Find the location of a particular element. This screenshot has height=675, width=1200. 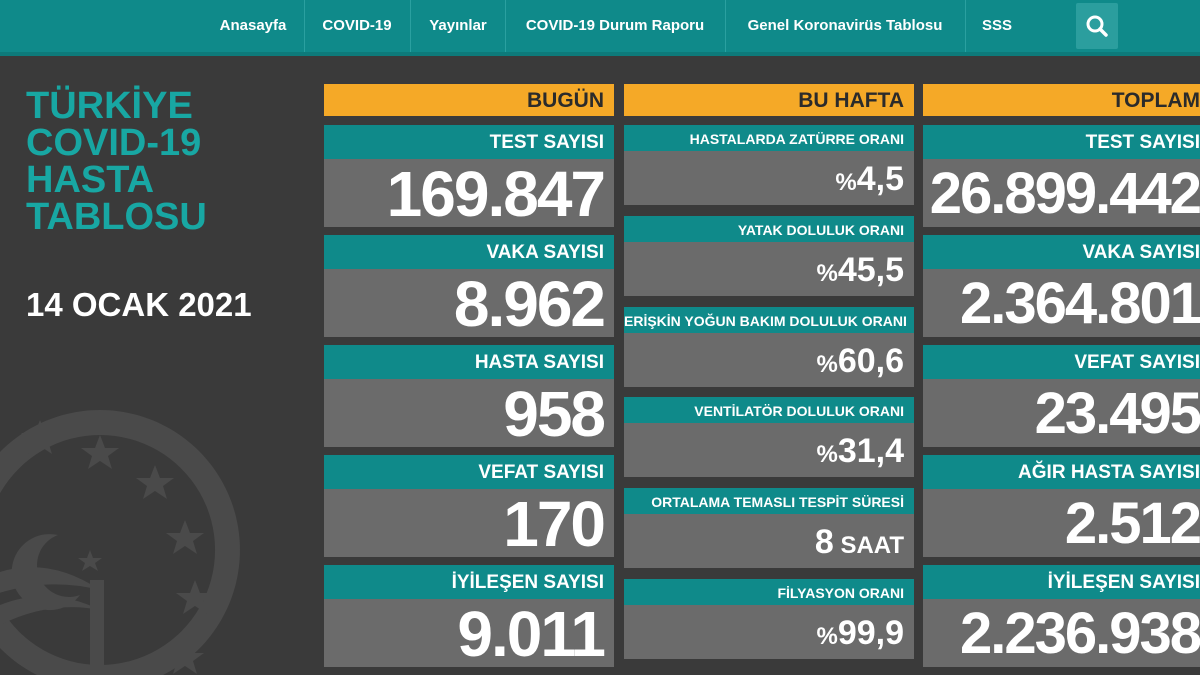

page-title: TÜRKİYE COVID-19 HASTA TABLOSU is located at coordinates (116, 161).